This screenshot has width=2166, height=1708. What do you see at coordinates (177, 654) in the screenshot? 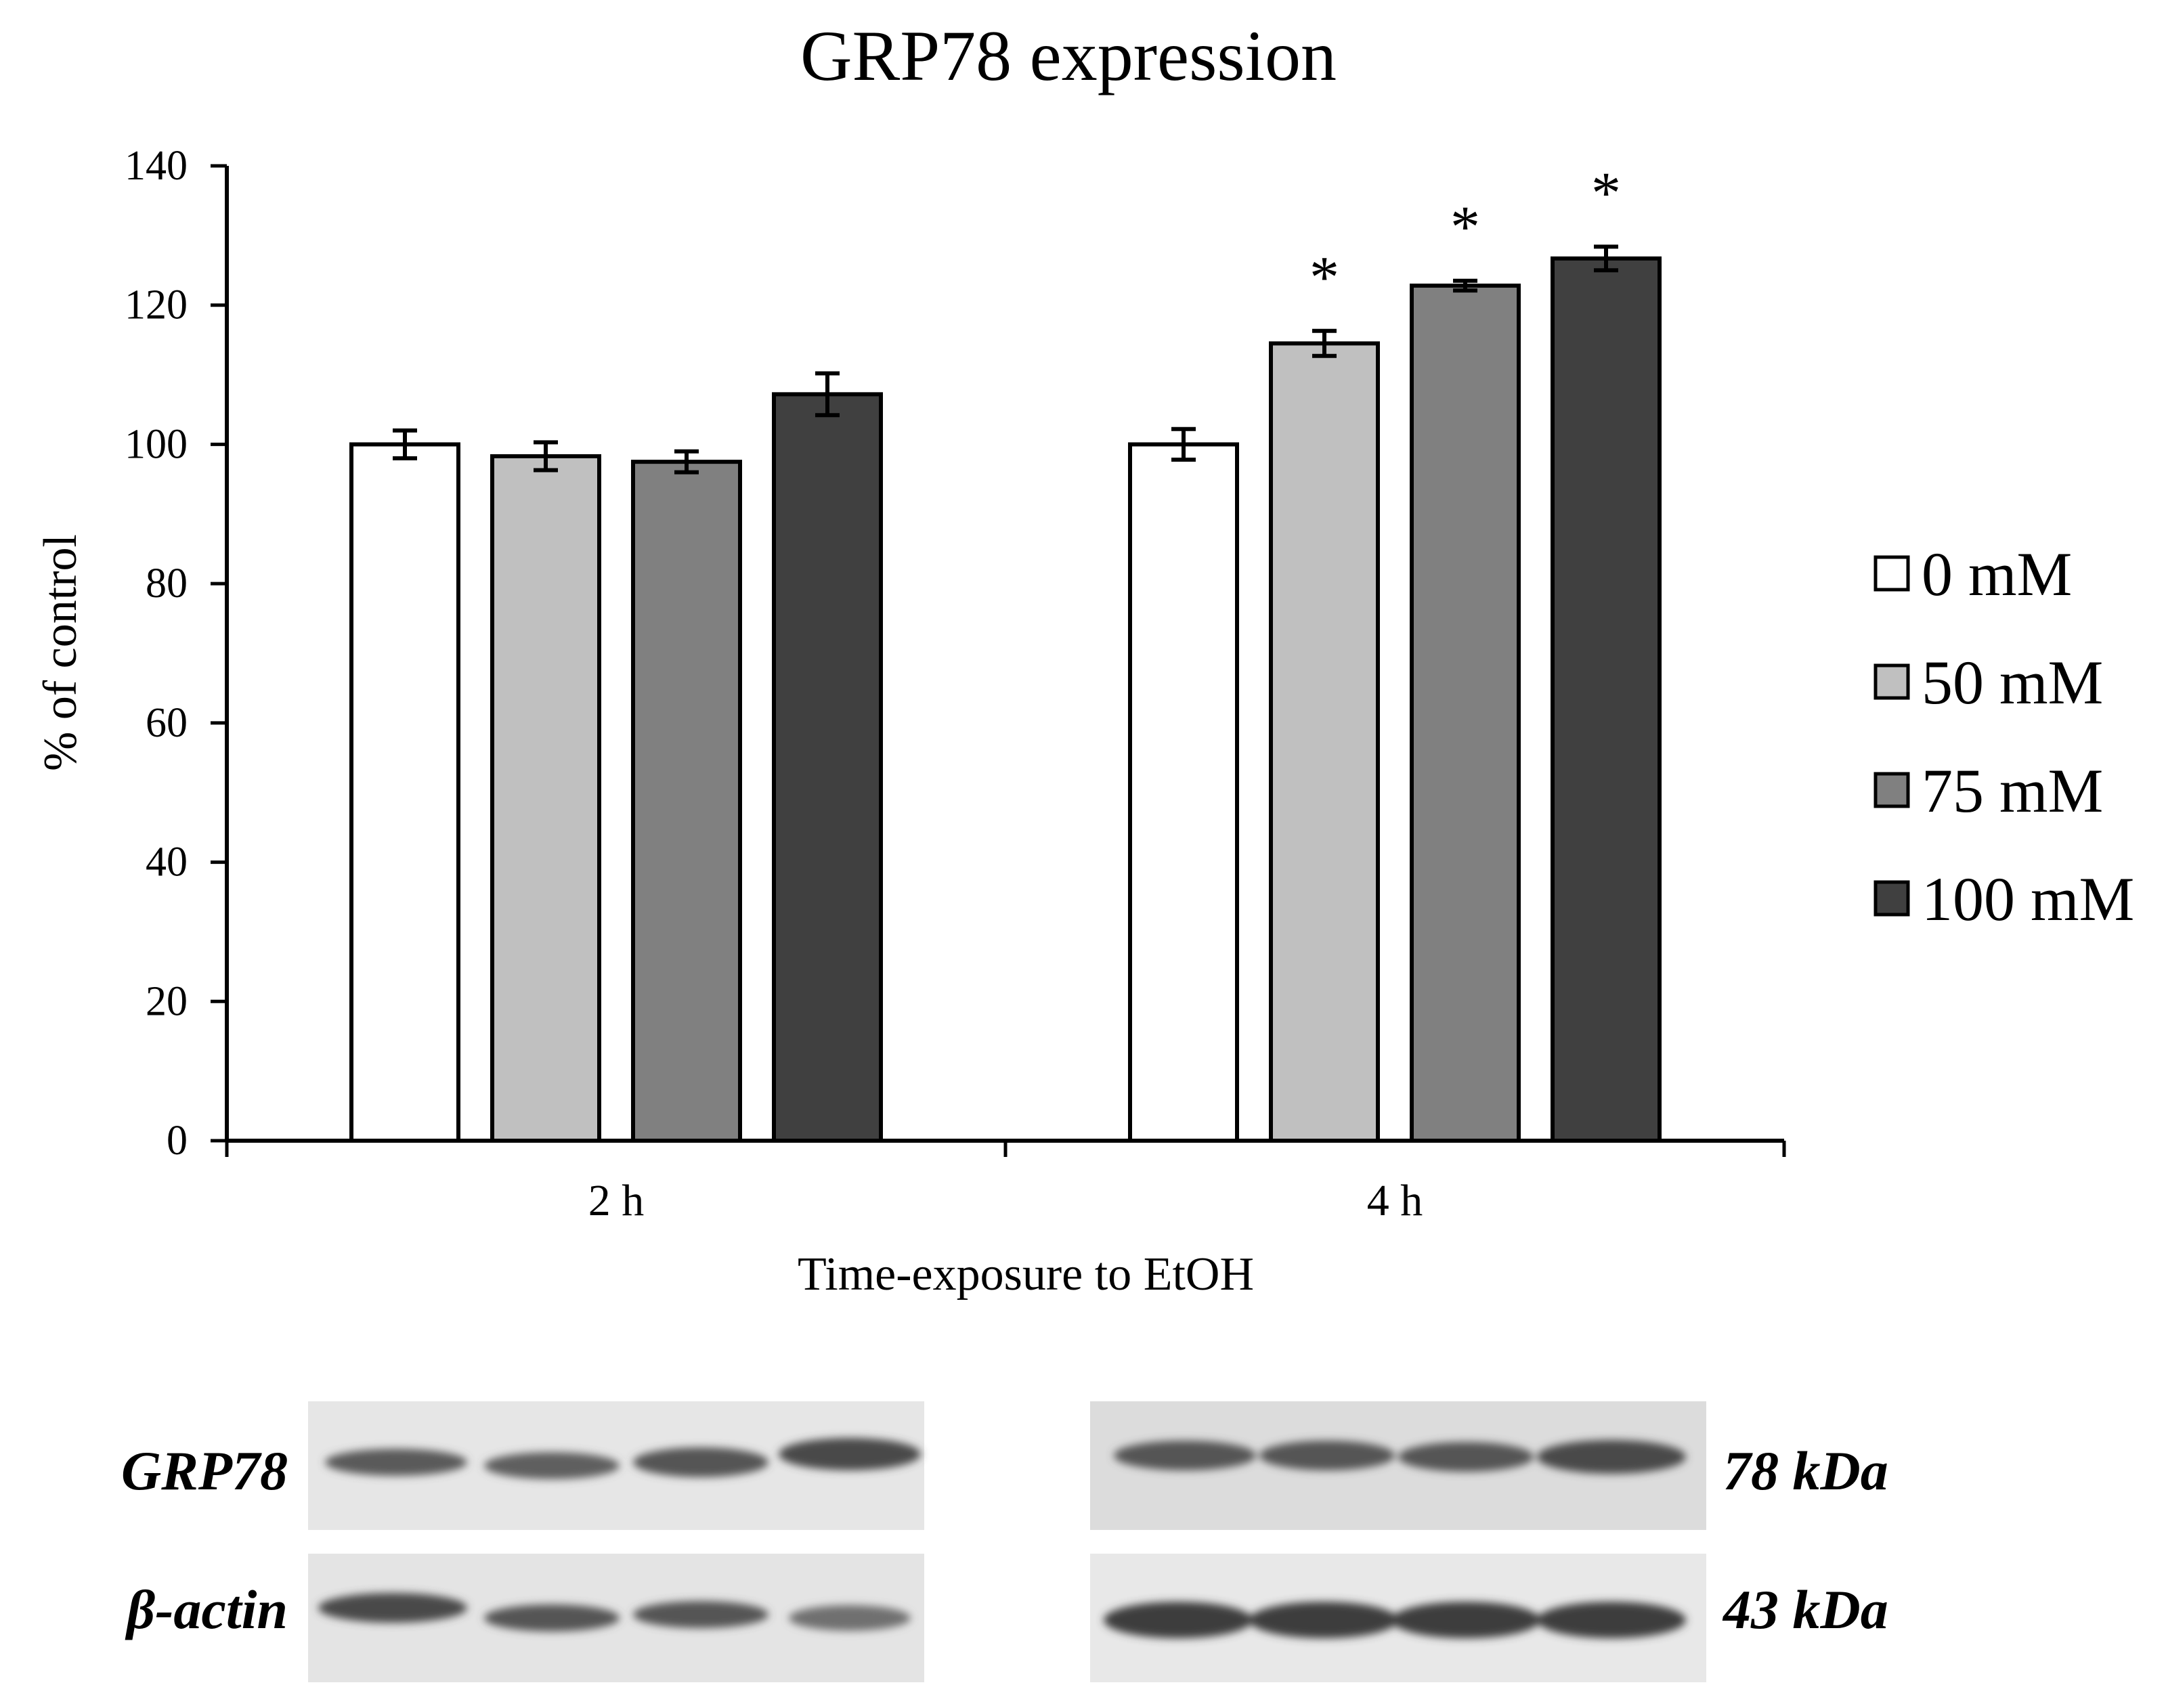
I see `y-axis: 0 20 40 60 80 100 120 140` at bounding box center [177, 654].